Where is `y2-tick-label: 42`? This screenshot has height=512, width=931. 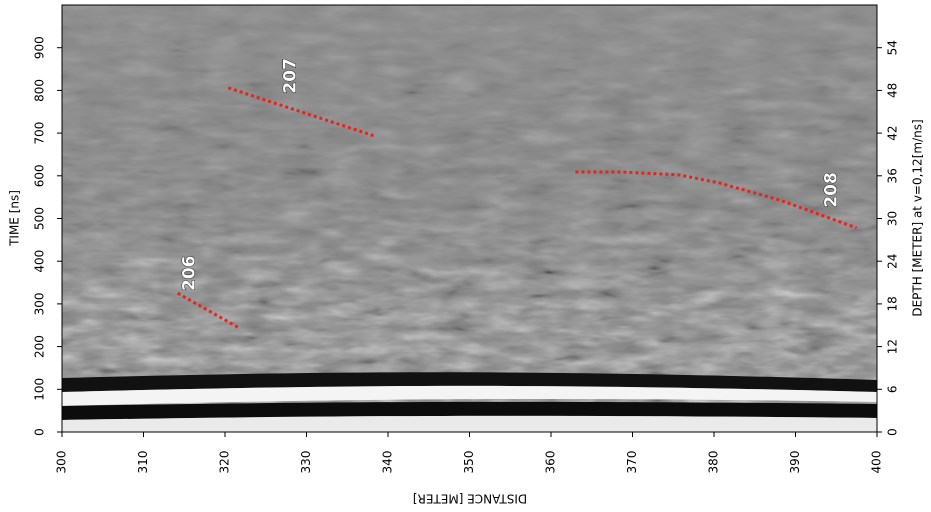
y2-tick-label: 42 is located at coordinates (893, 132).